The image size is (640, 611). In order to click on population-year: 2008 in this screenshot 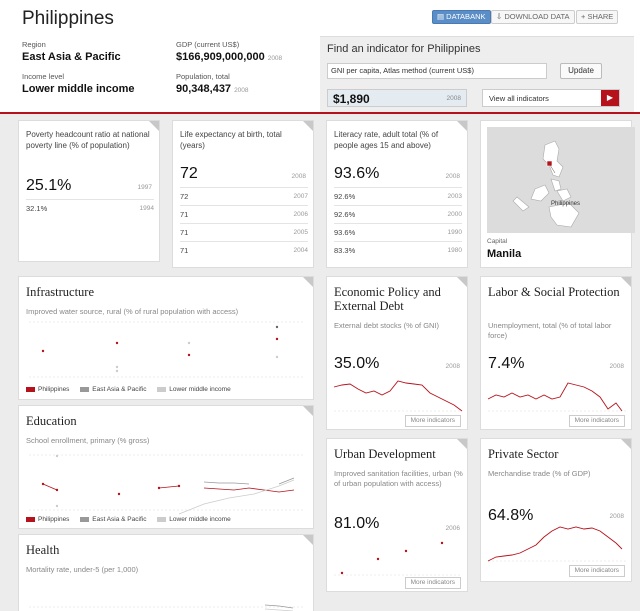, I will do `click(241, 90)`.